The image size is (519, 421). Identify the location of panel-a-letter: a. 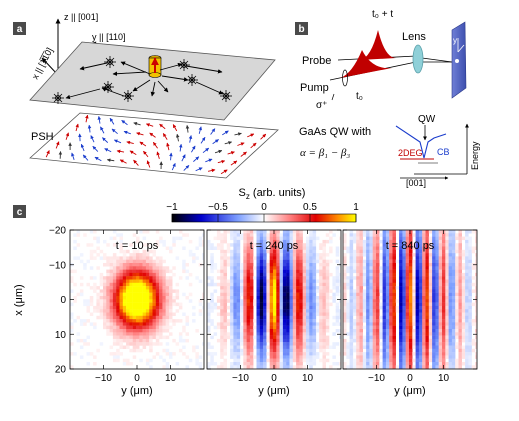
(20, 29).